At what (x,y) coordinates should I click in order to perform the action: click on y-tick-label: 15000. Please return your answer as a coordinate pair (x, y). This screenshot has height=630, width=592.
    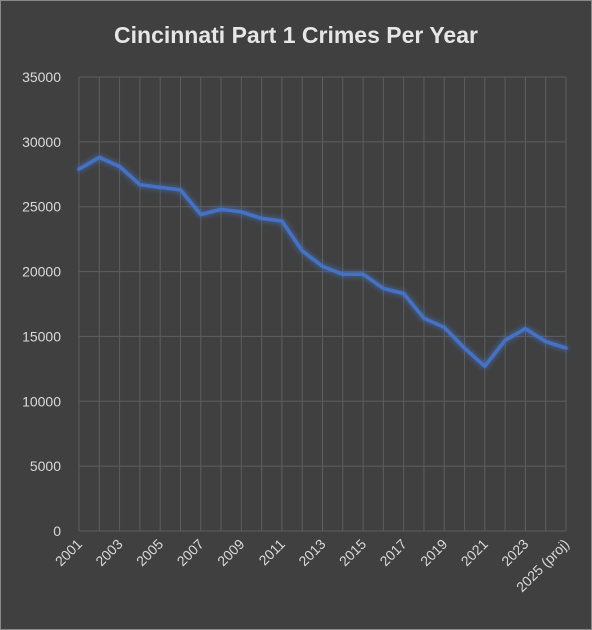
    Looking at the image, I should click on (41, 336).